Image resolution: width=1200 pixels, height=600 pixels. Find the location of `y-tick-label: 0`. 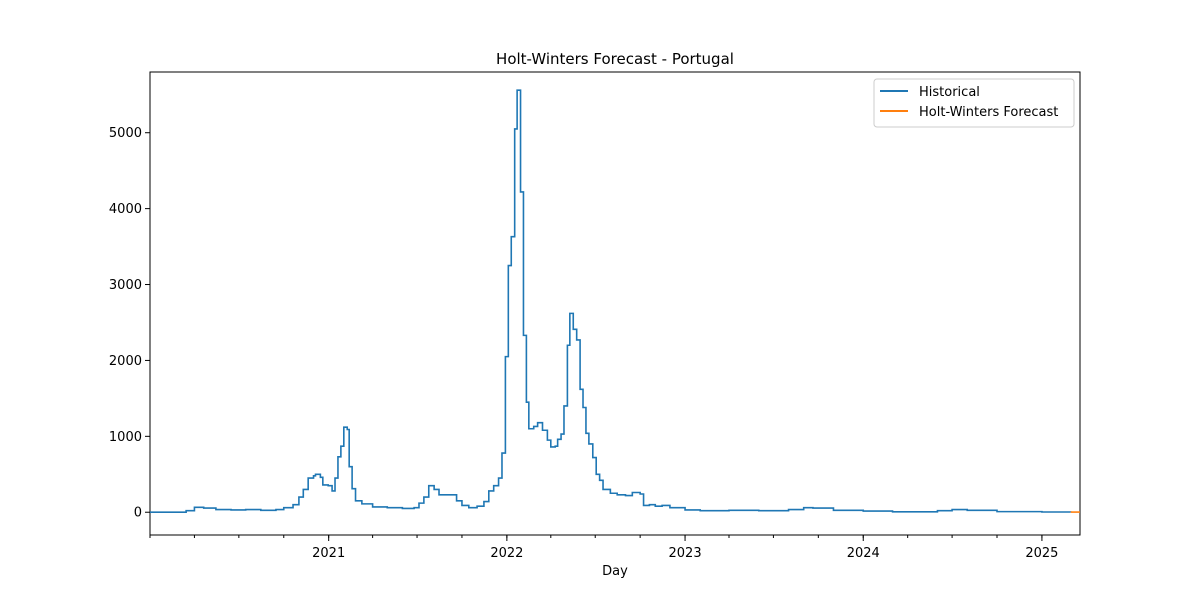

y-tick-label: 0 is located at coordinates (138, 513).